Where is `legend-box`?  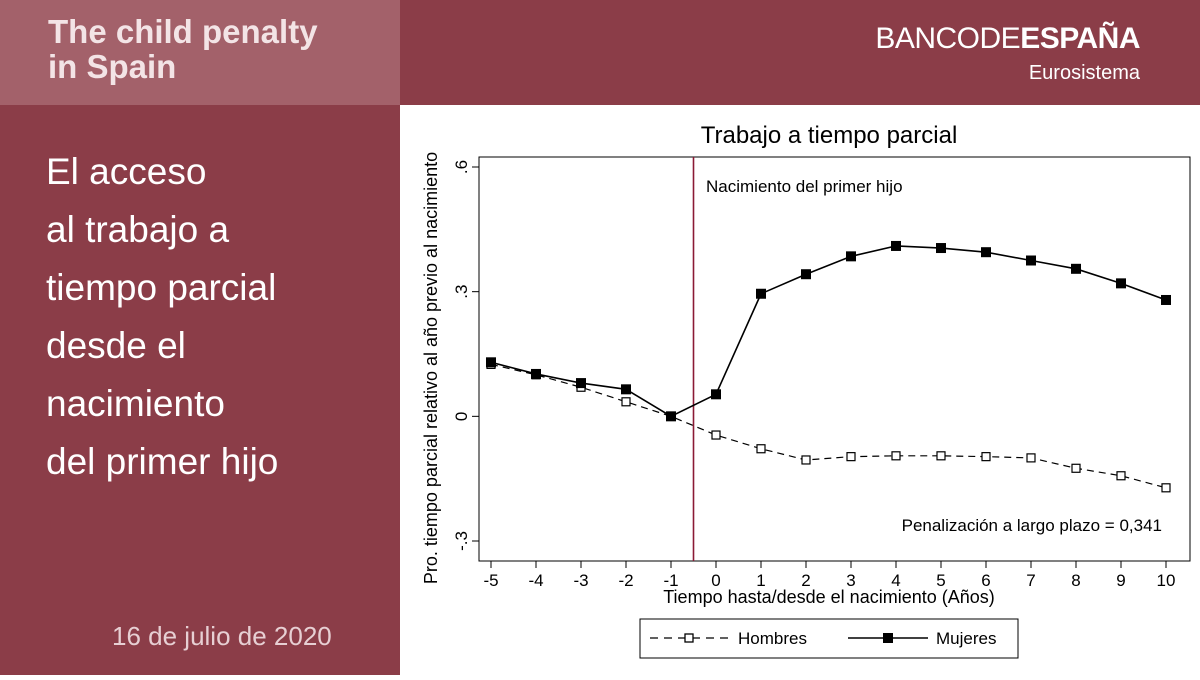 legend-box is located at coordinates (829, 638).